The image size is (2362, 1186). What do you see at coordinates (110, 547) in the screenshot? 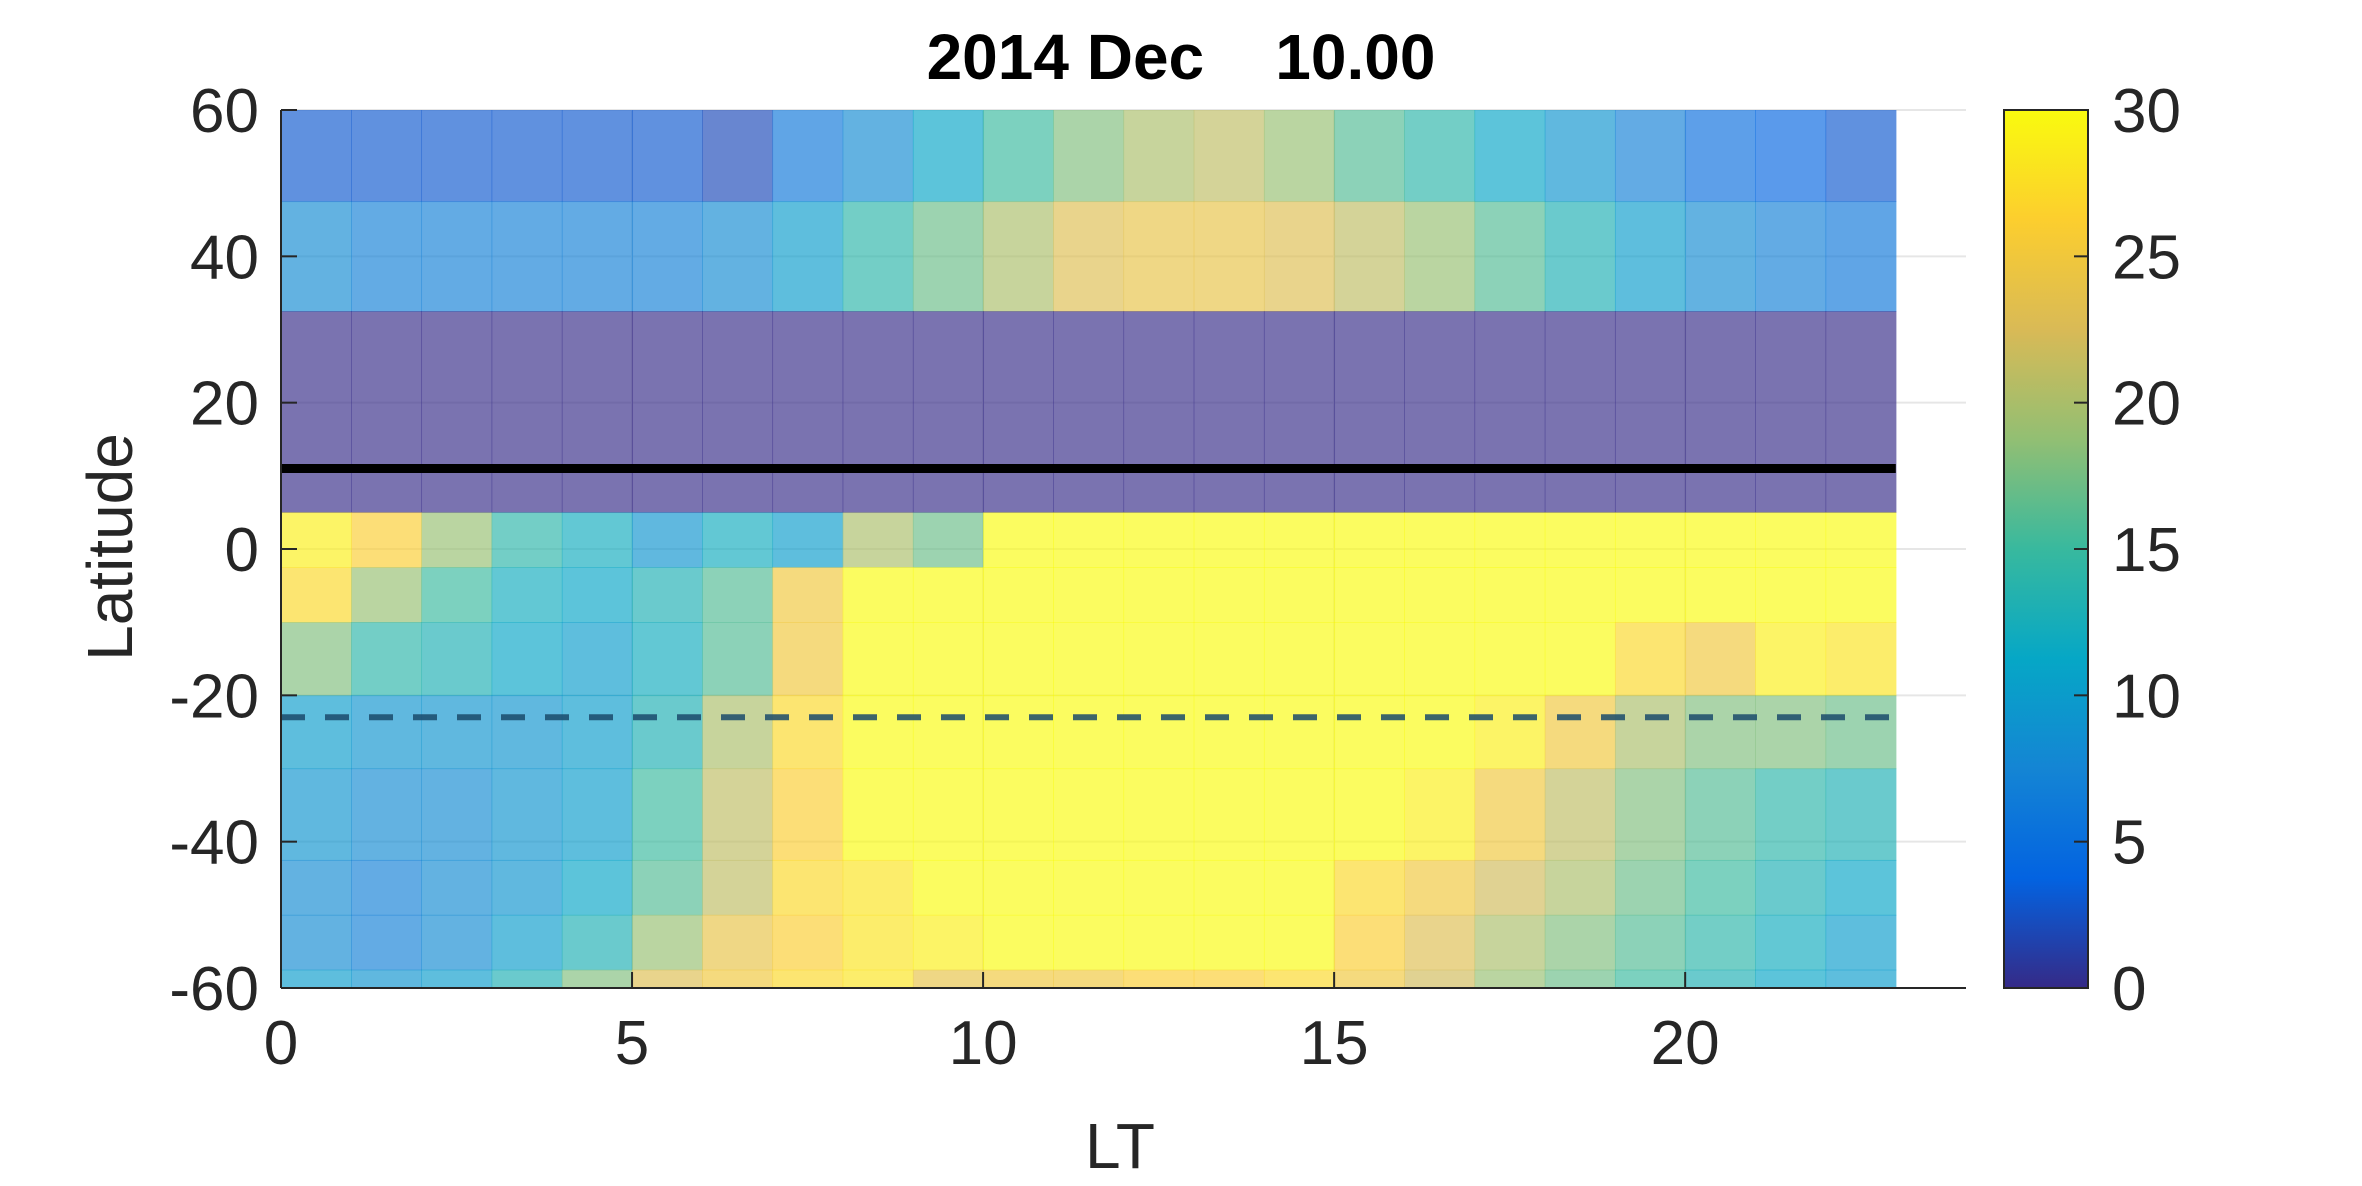
I see `y-axis-label: Latitude` at bounding box center [110, 547].